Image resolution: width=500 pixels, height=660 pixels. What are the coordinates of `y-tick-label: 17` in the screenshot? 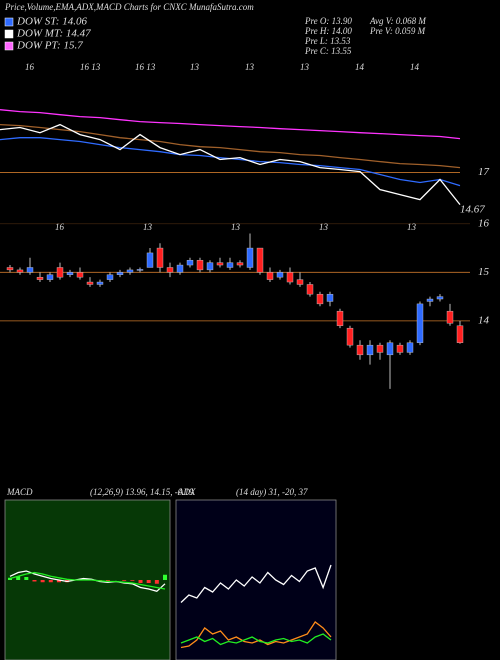 It's located at (484, 172).